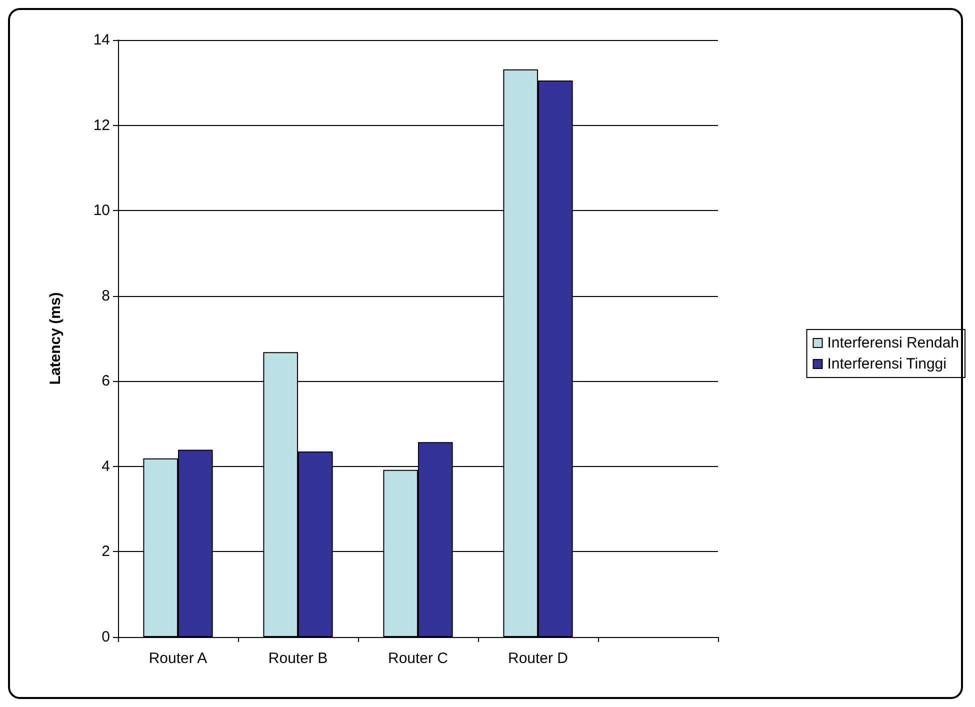 The image size is (975, 707). Describe the element at coordinates (106, 466) in the screenshot. I see `y-tick-label: 4` at that location.